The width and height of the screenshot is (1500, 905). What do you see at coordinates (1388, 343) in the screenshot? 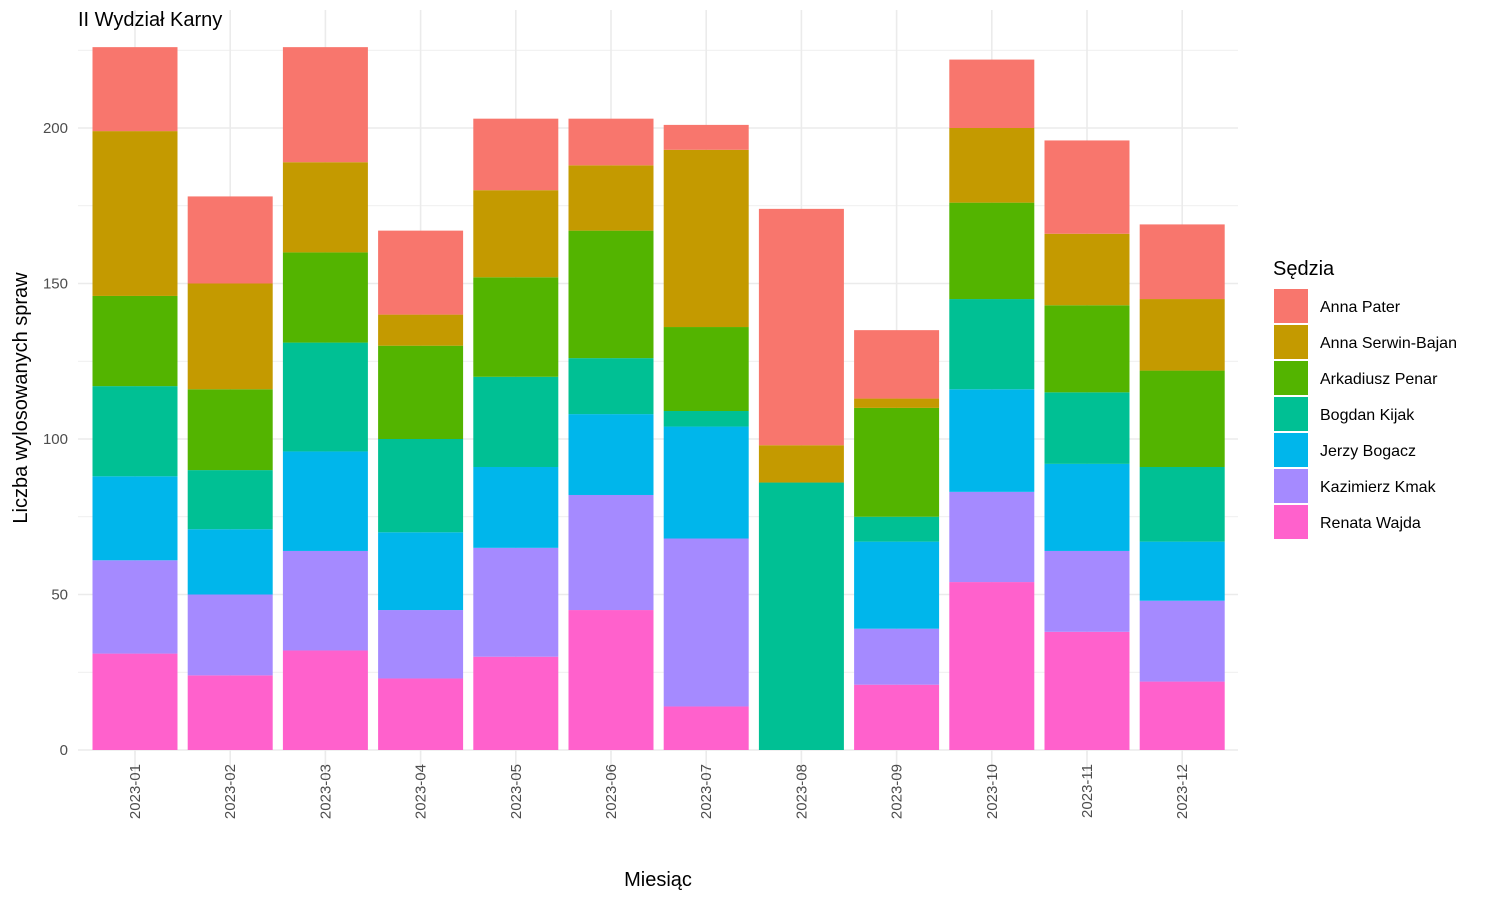
I see `legend-label: Anna Serwin-Bajan` at bounding box center [1388, 343].